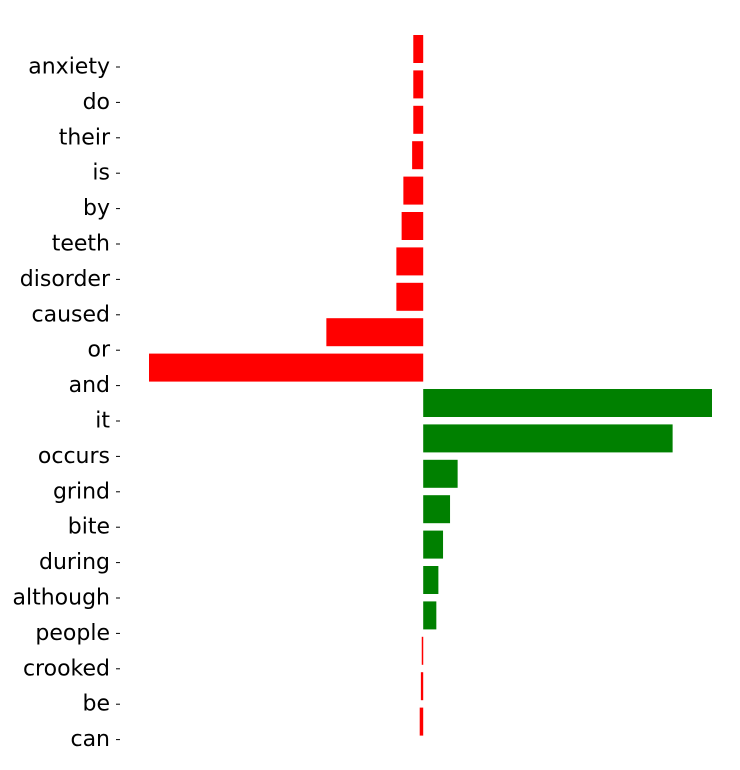  What do you see at coordinates (433, 544) in the screenshot?
I see `bar-during` at bounding box center [433, 544].